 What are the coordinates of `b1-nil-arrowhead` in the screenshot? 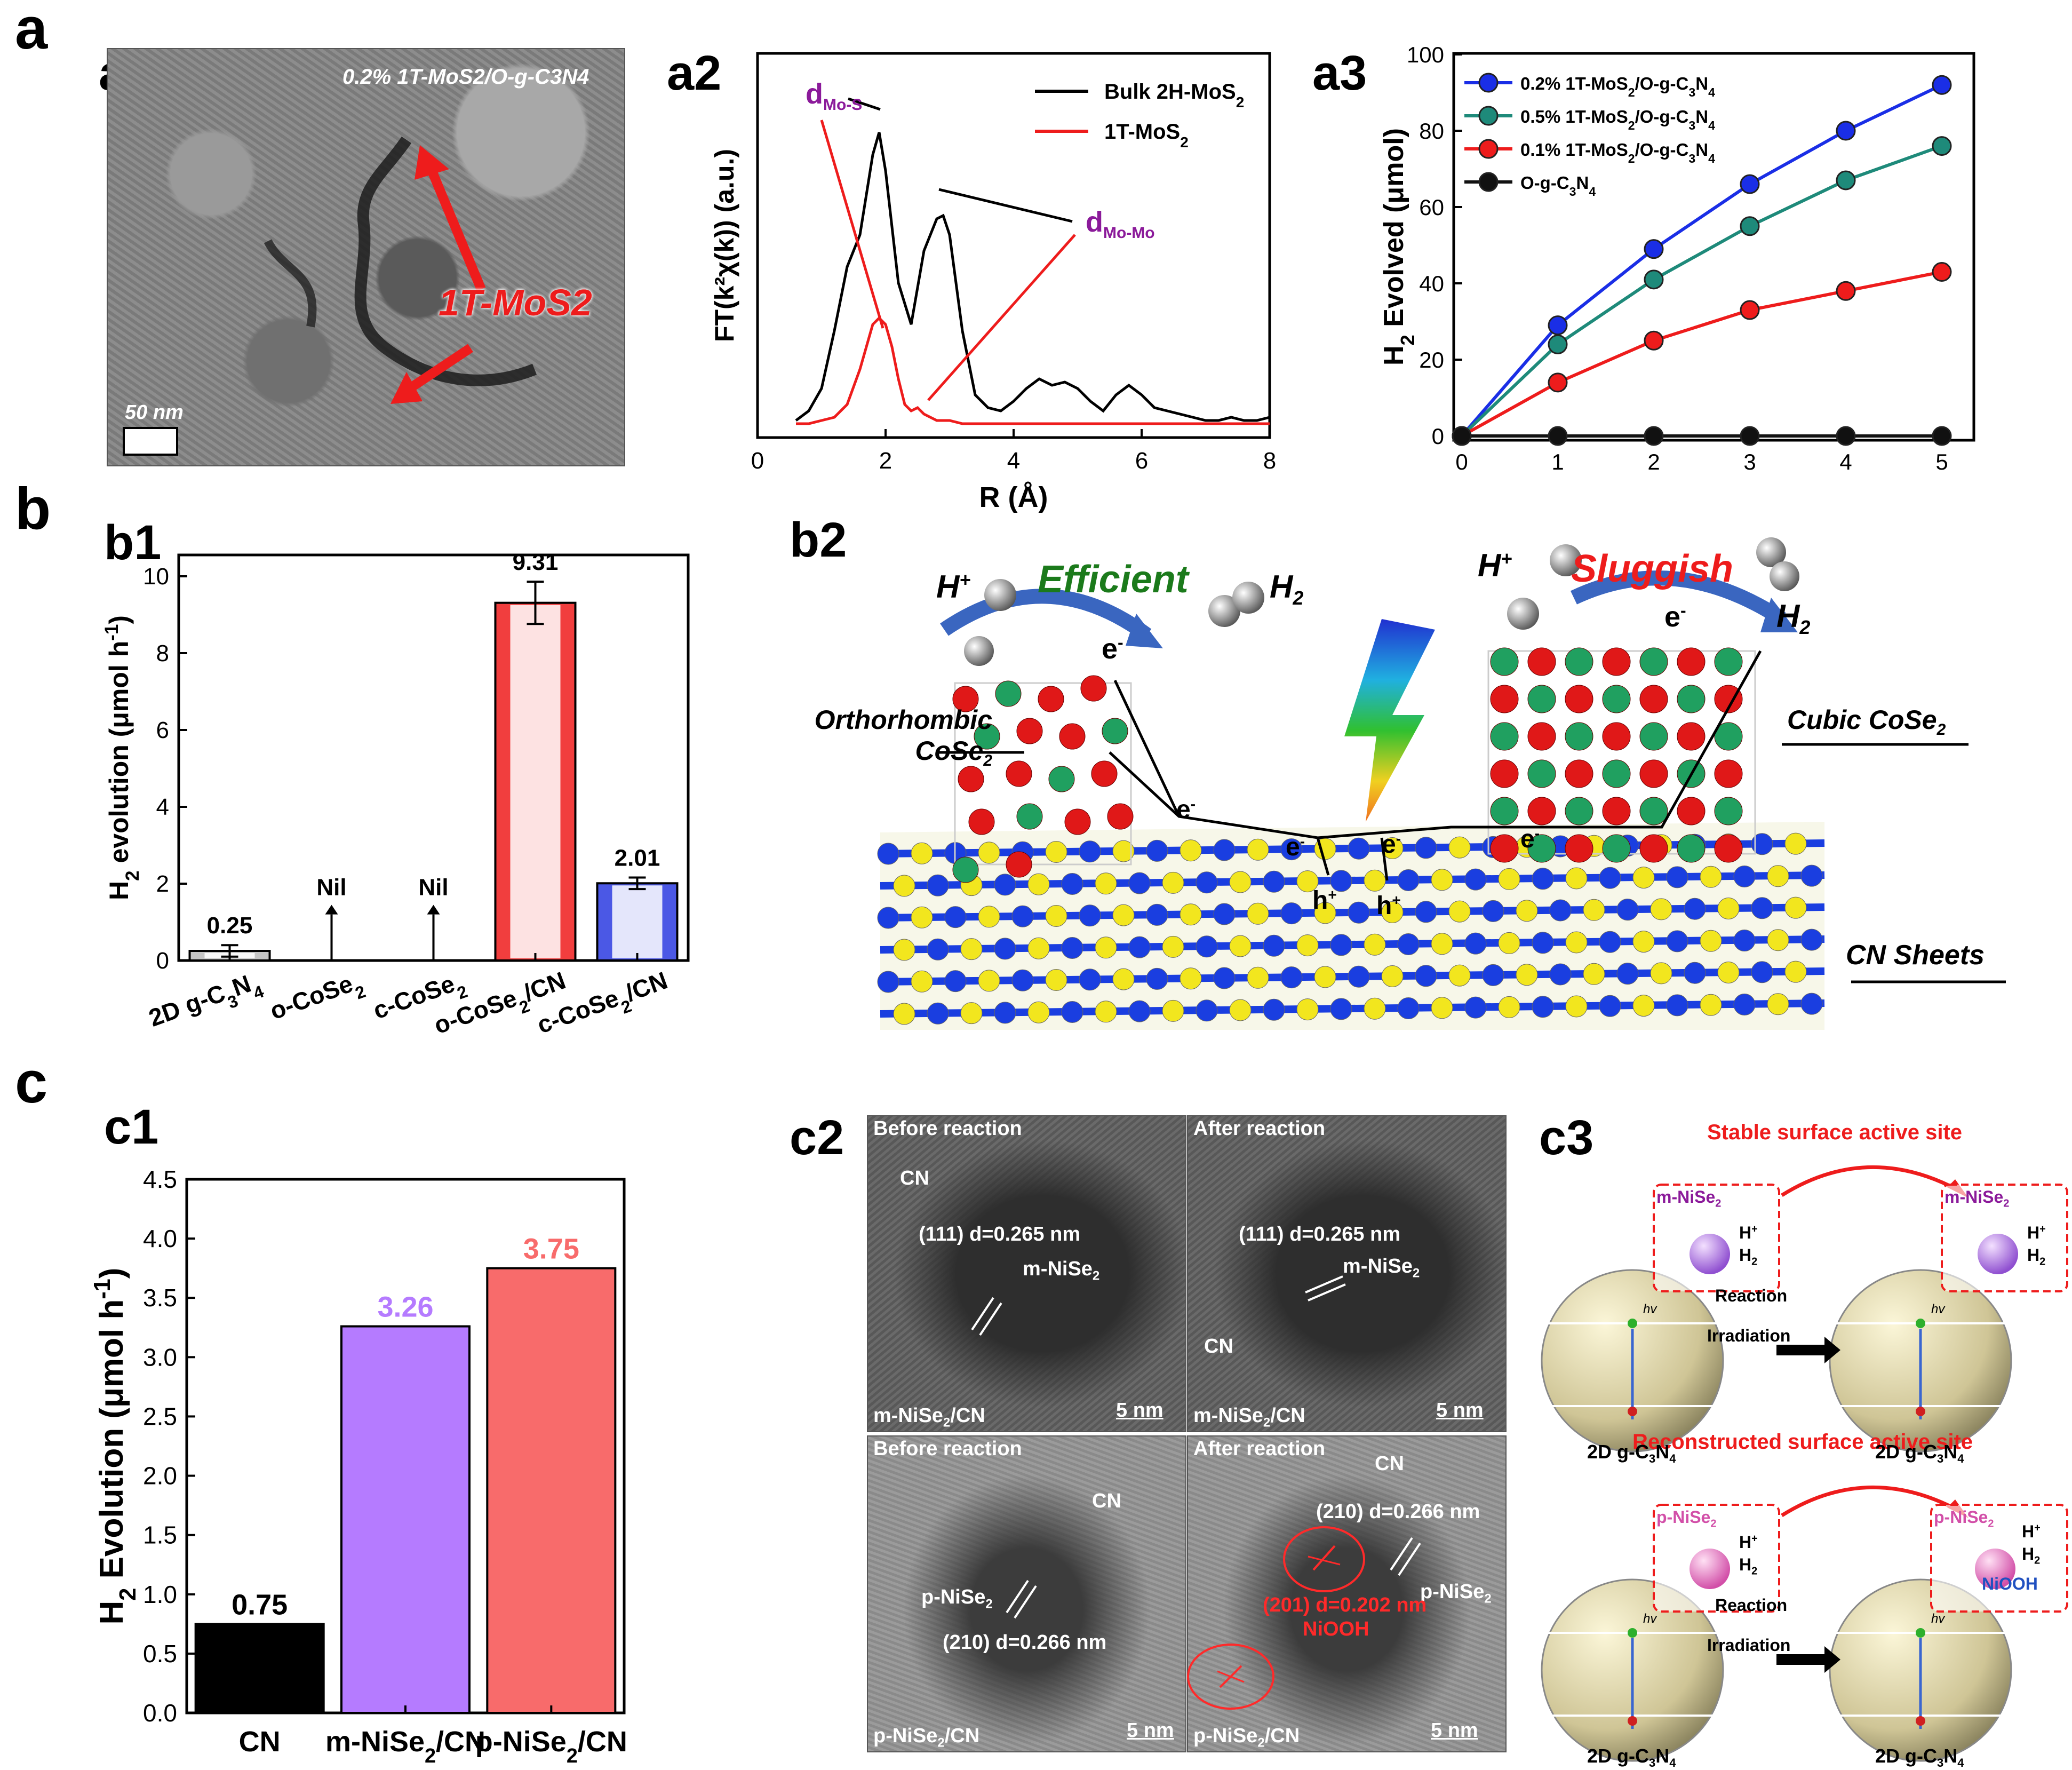 It's located at (331, 909).